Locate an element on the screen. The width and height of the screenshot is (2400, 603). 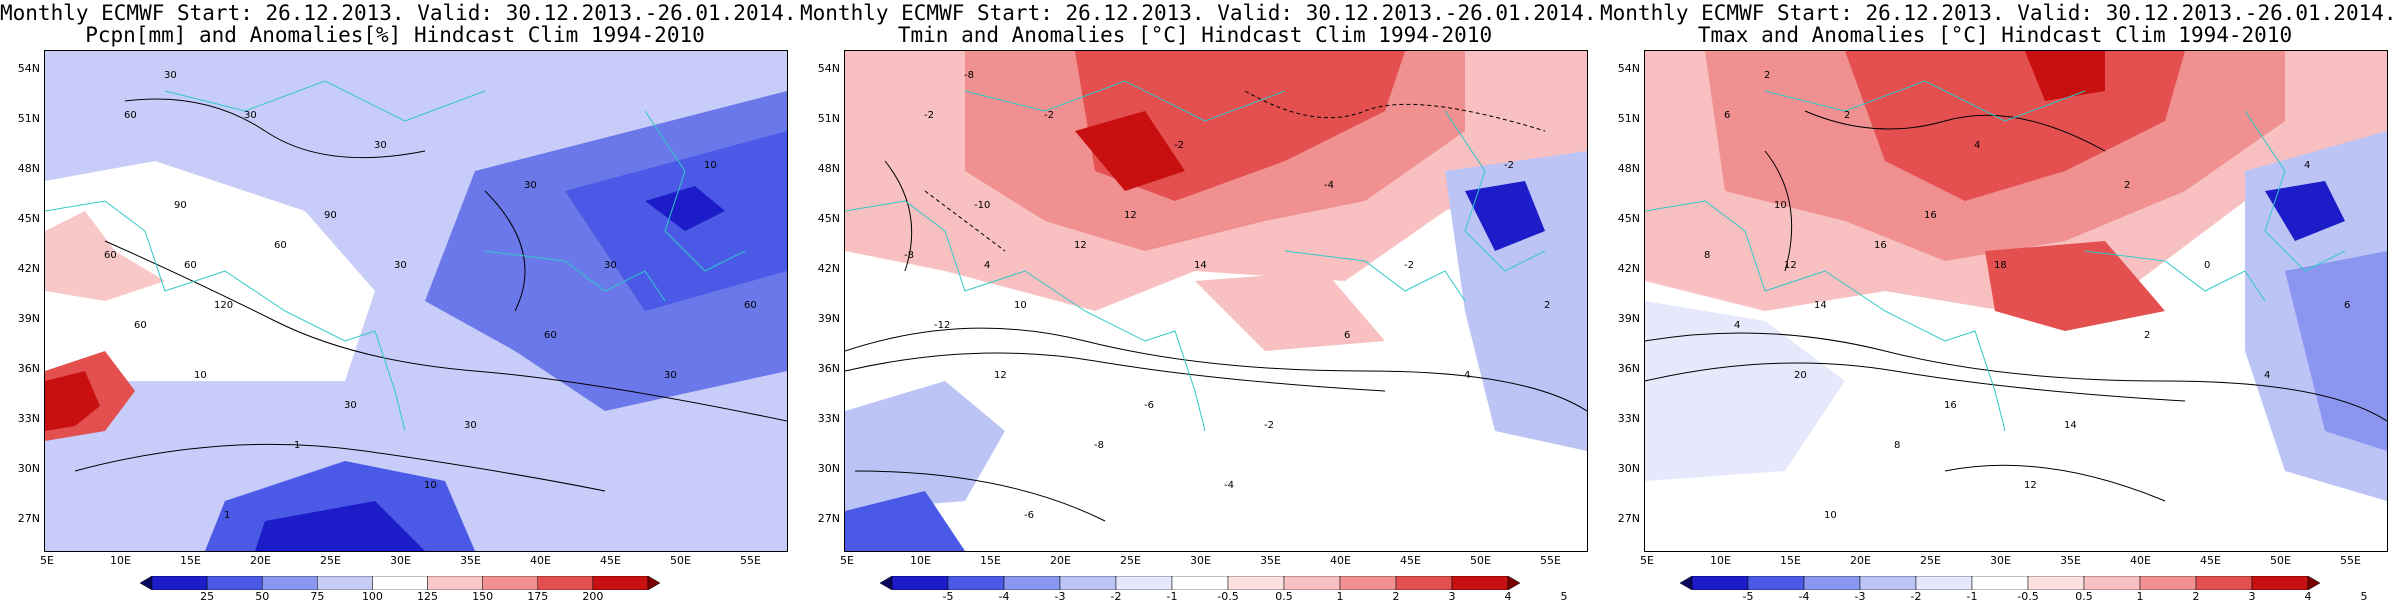
colorbar-tick-label: -2 is located at coordinates (1916, 596).